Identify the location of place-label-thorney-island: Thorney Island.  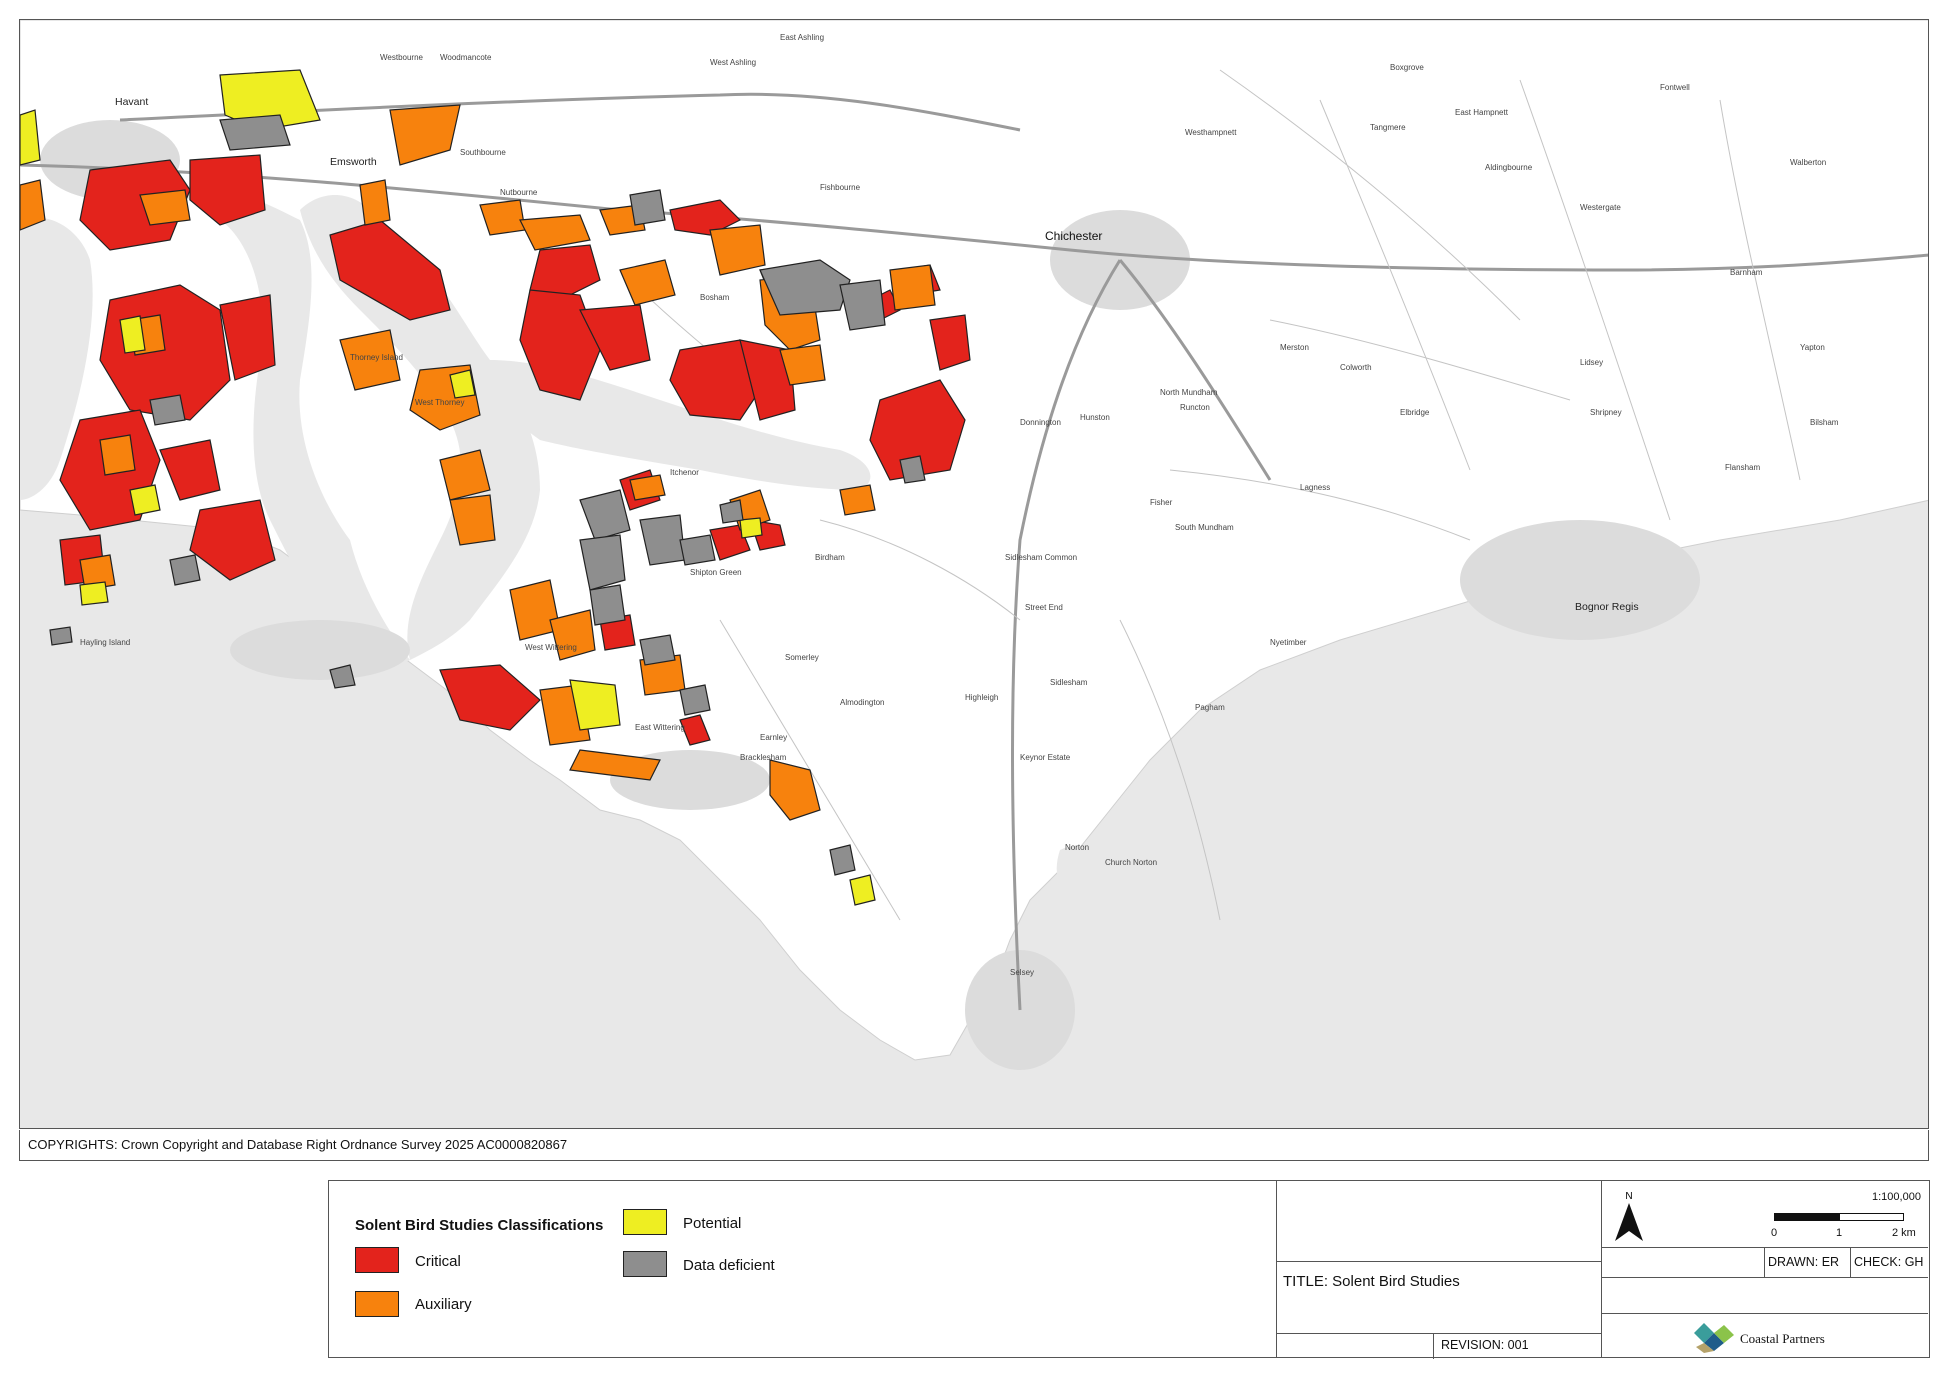
(376, 357).